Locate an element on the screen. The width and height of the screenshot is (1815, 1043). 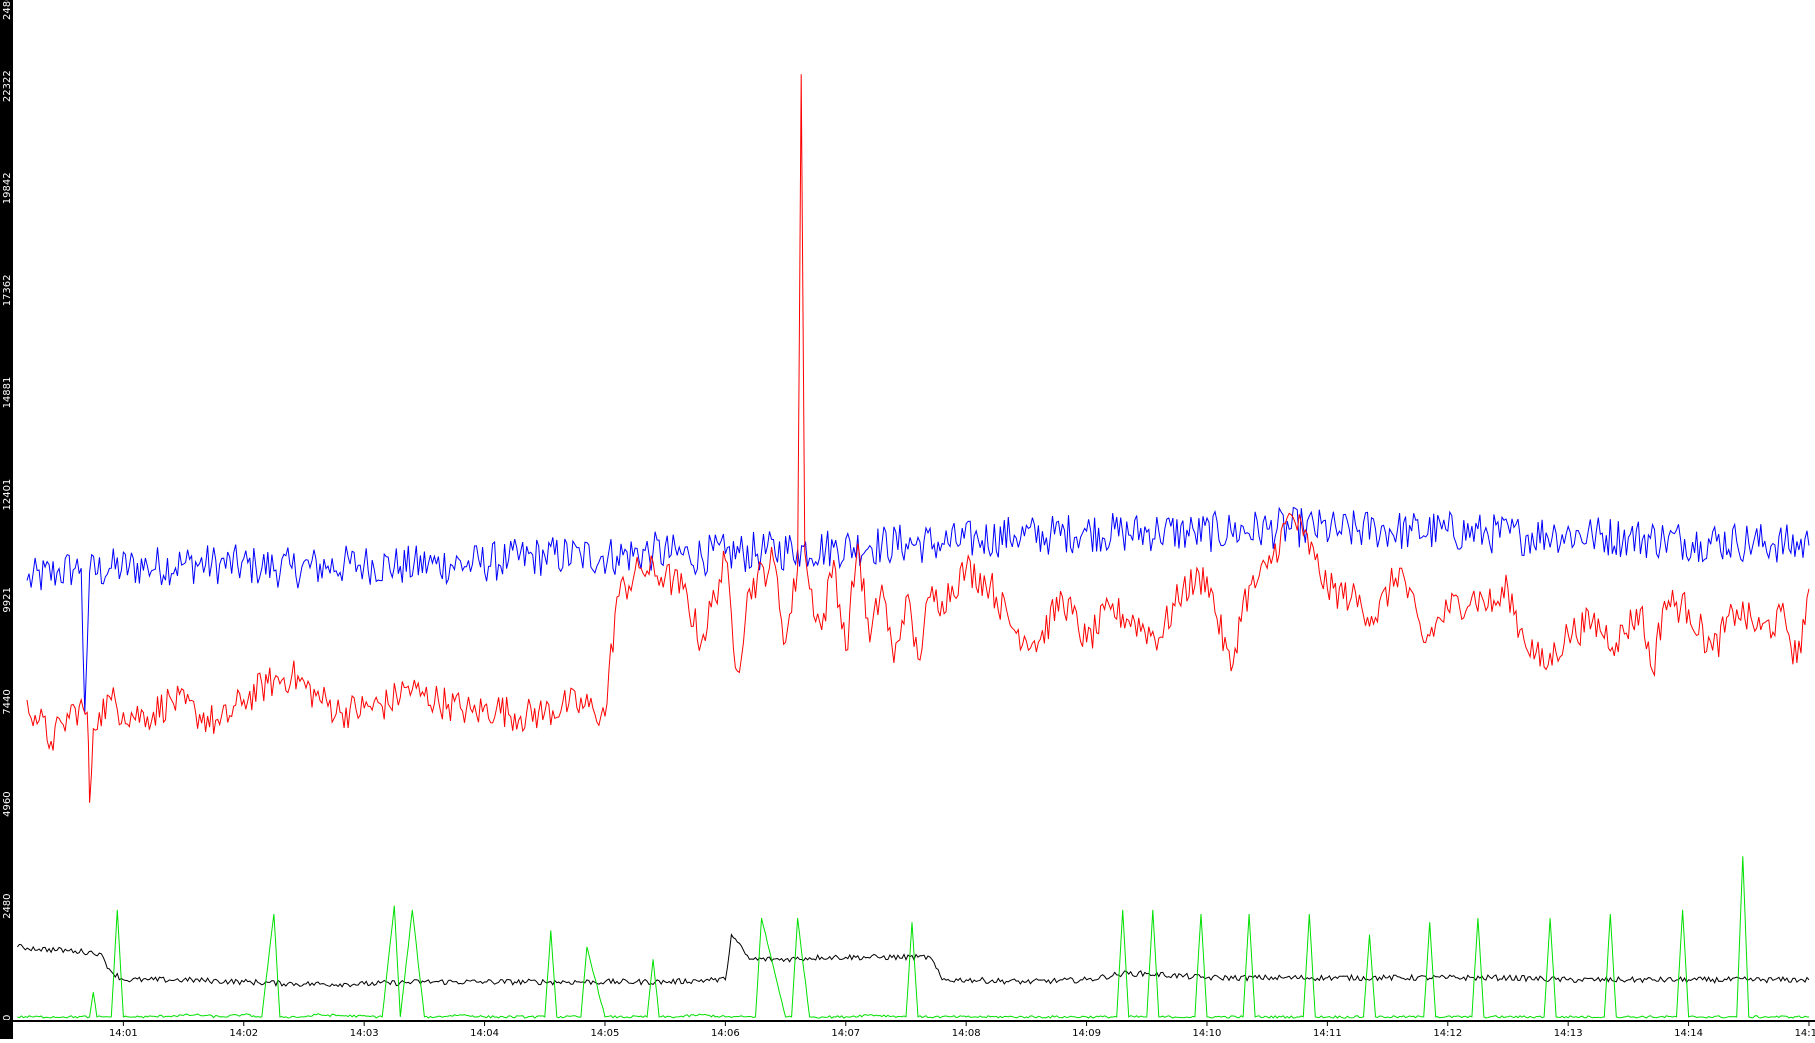
x-tick-label: 14:05 is located at coordinates (605, 1033).